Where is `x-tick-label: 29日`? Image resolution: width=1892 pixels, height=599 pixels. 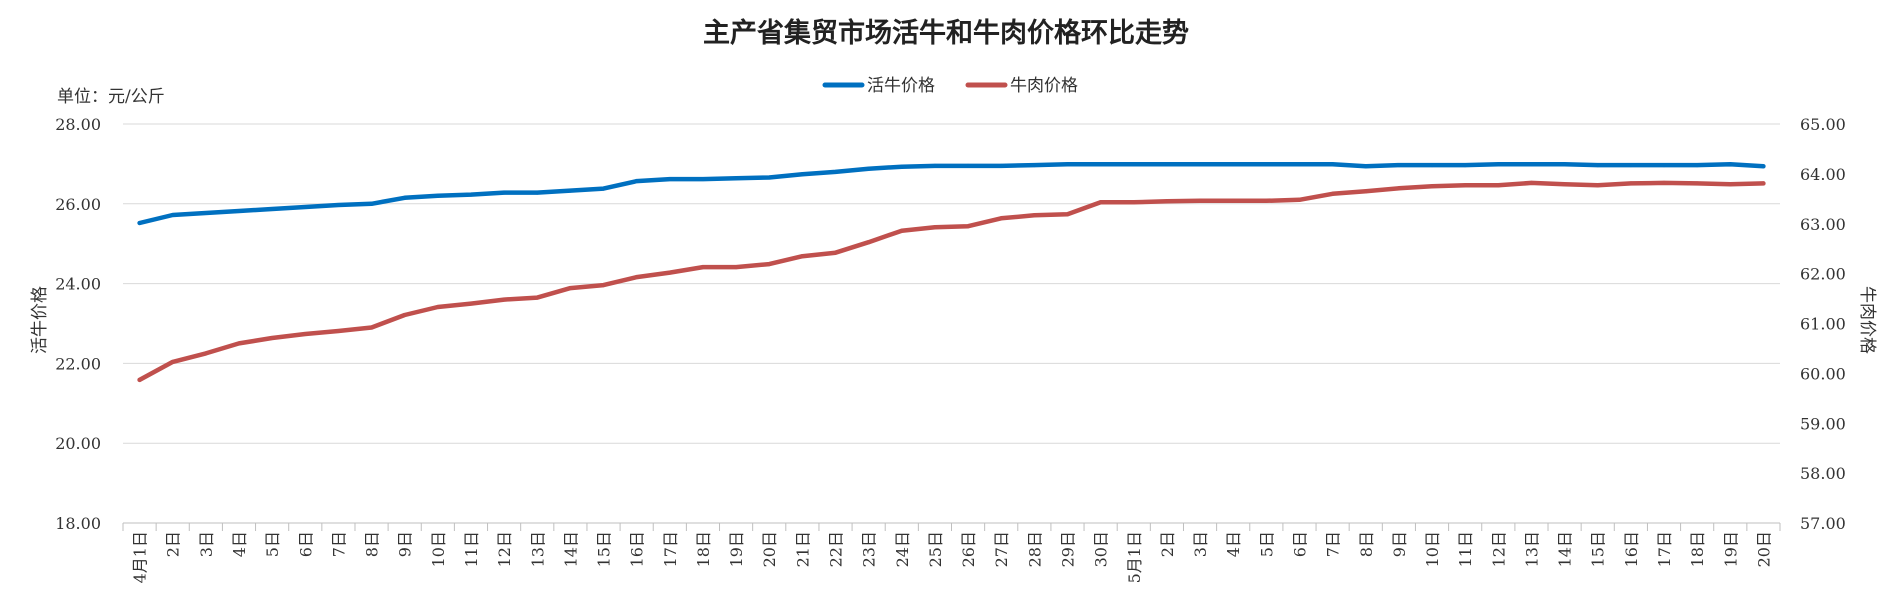
x-tick-label: 29日 is located at coordinates (1067, 549).